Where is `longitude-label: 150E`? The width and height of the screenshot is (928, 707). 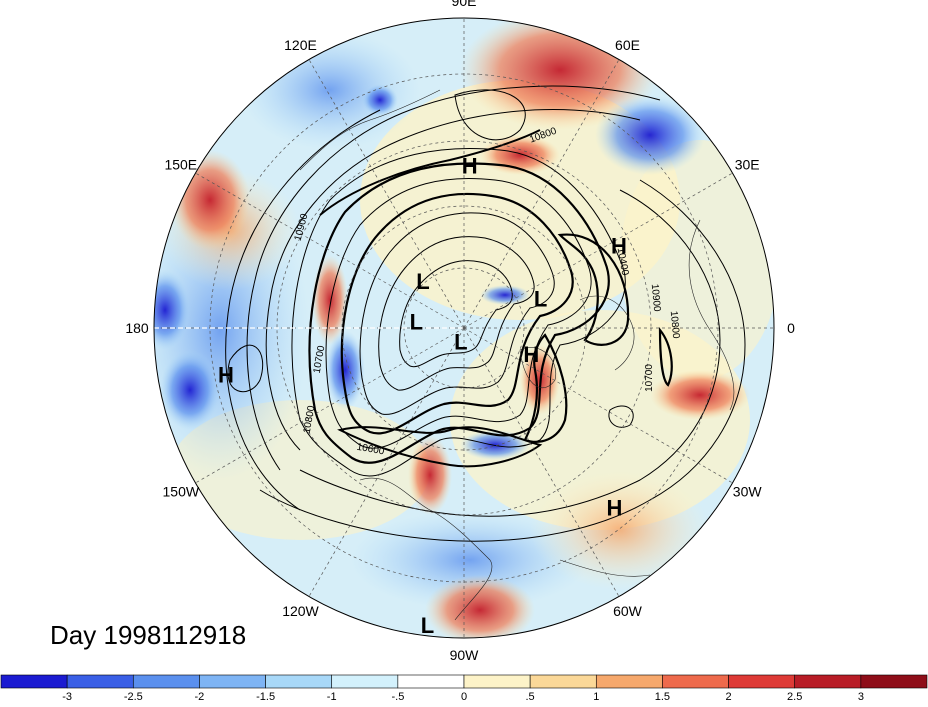
longitude-label: 150E is located at coordinates (180, 165).